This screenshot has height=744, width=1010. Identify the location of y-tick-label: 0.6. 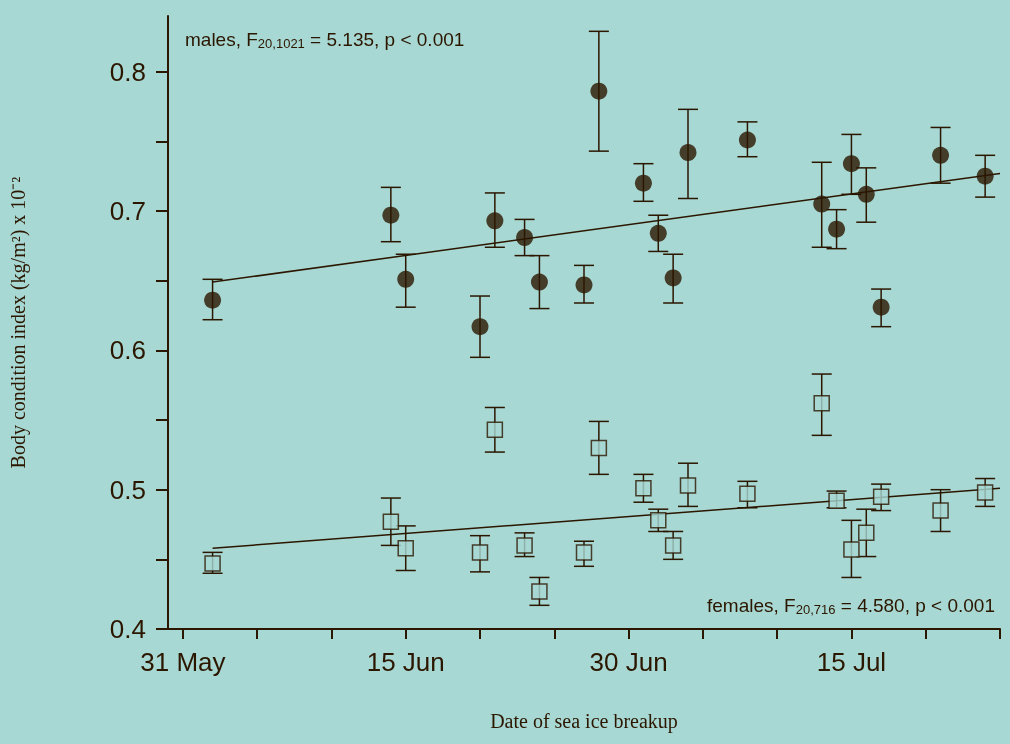
(127, 350).